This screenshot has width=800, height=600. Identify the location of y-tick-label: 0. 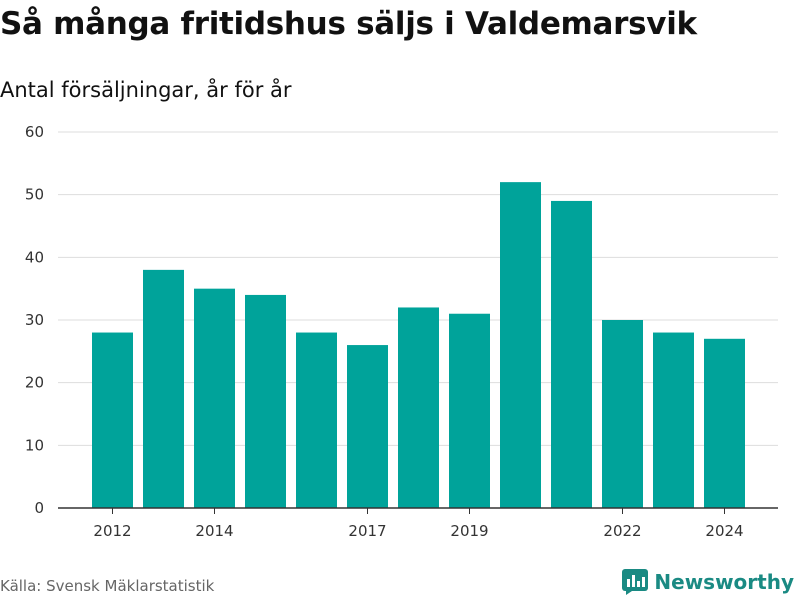
(39, 508).